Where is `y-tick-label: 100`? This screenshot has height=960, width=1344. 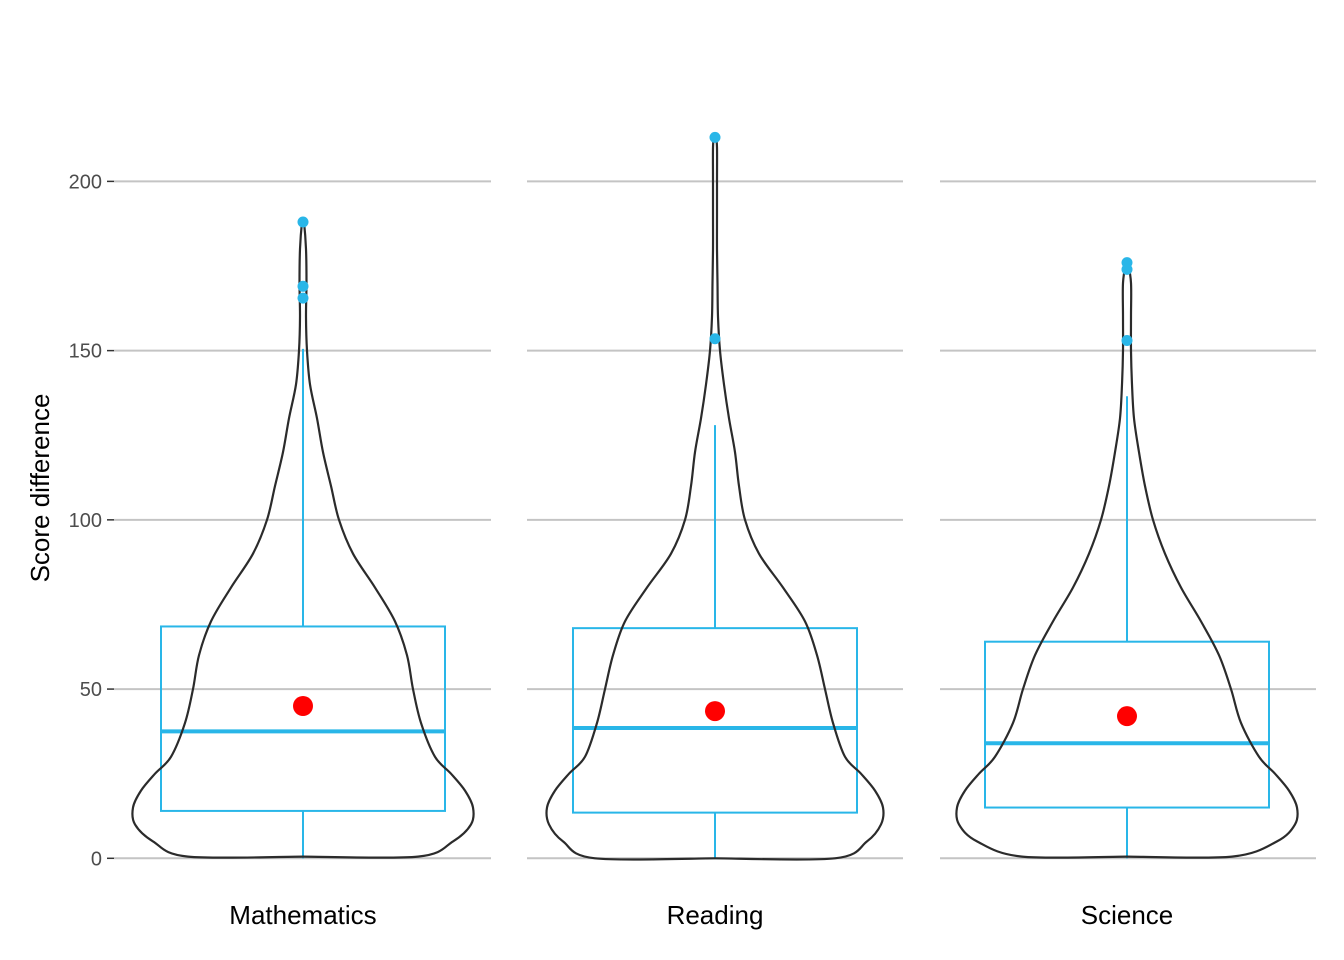 y-tick-label: 100 is located at coordinates (85, 521).